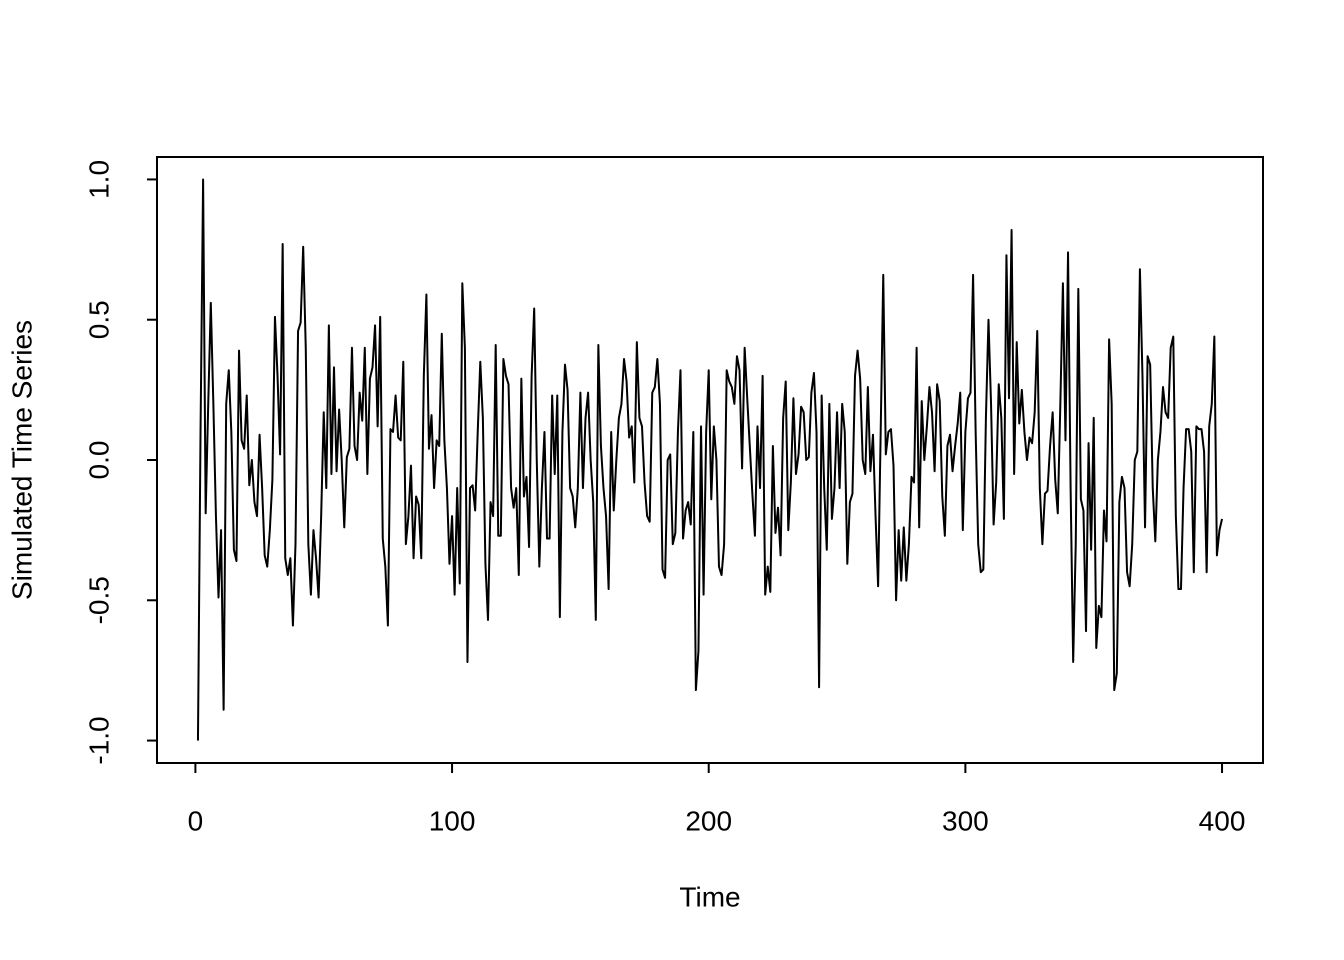 The image size is (1344, 960). Describe the element at coordinates (452, 820) in the screenshot. I see `x-tick-label: 100` at that location.